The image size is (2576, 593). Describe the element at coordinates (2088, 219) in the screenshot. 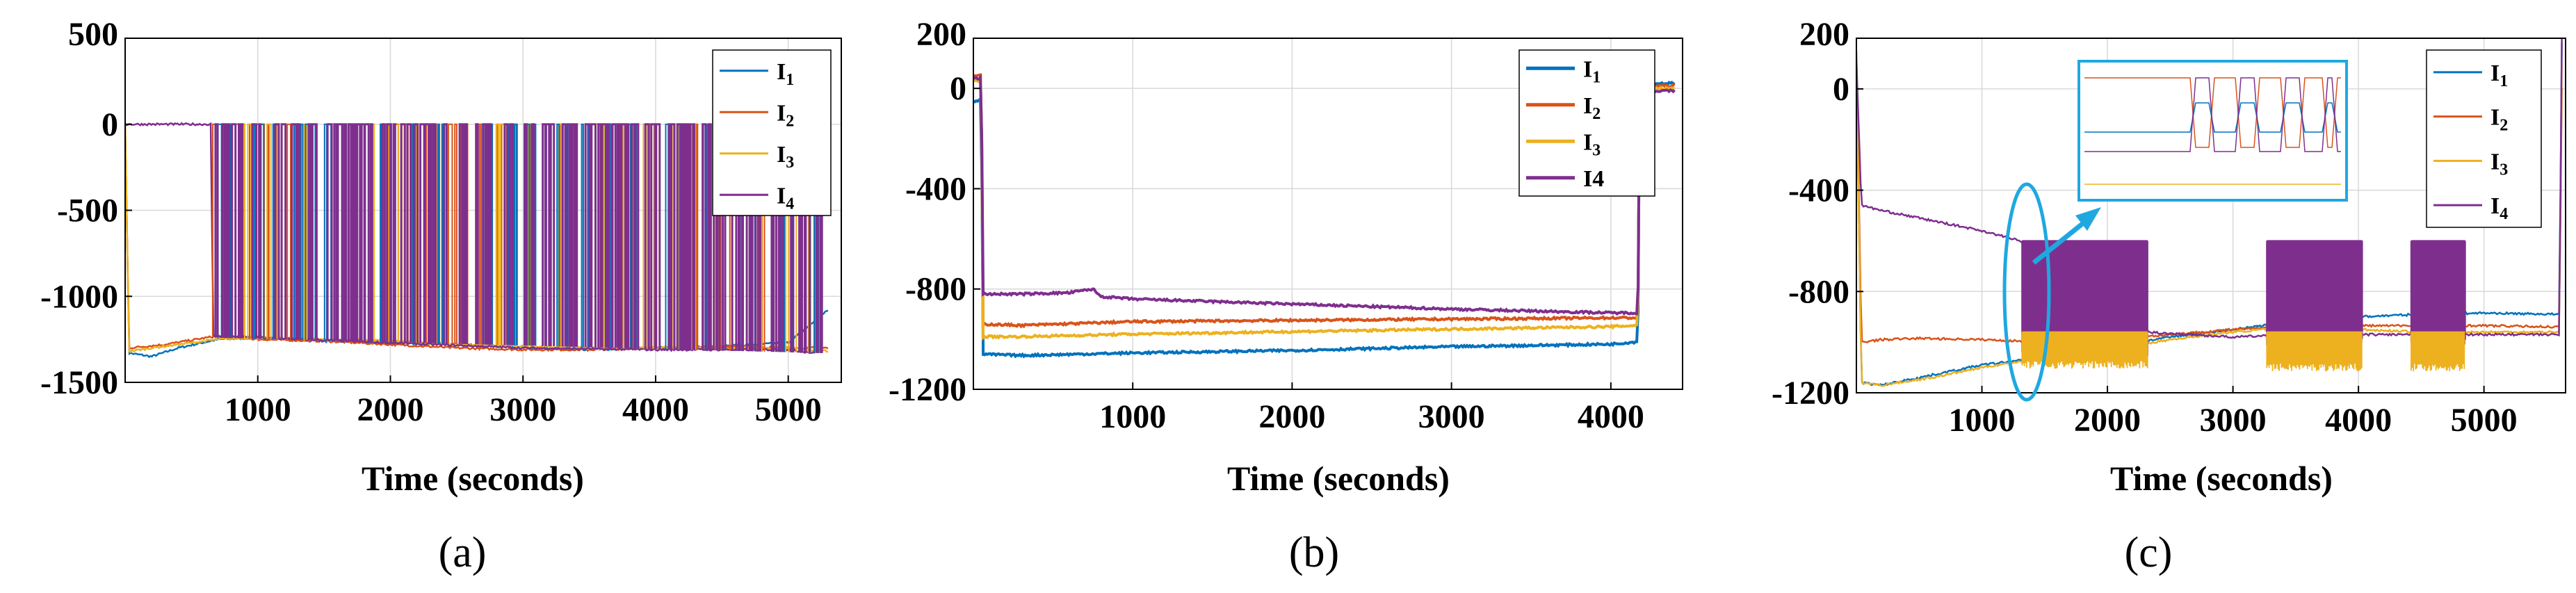

I see `zoom-arrow-head` at that location.